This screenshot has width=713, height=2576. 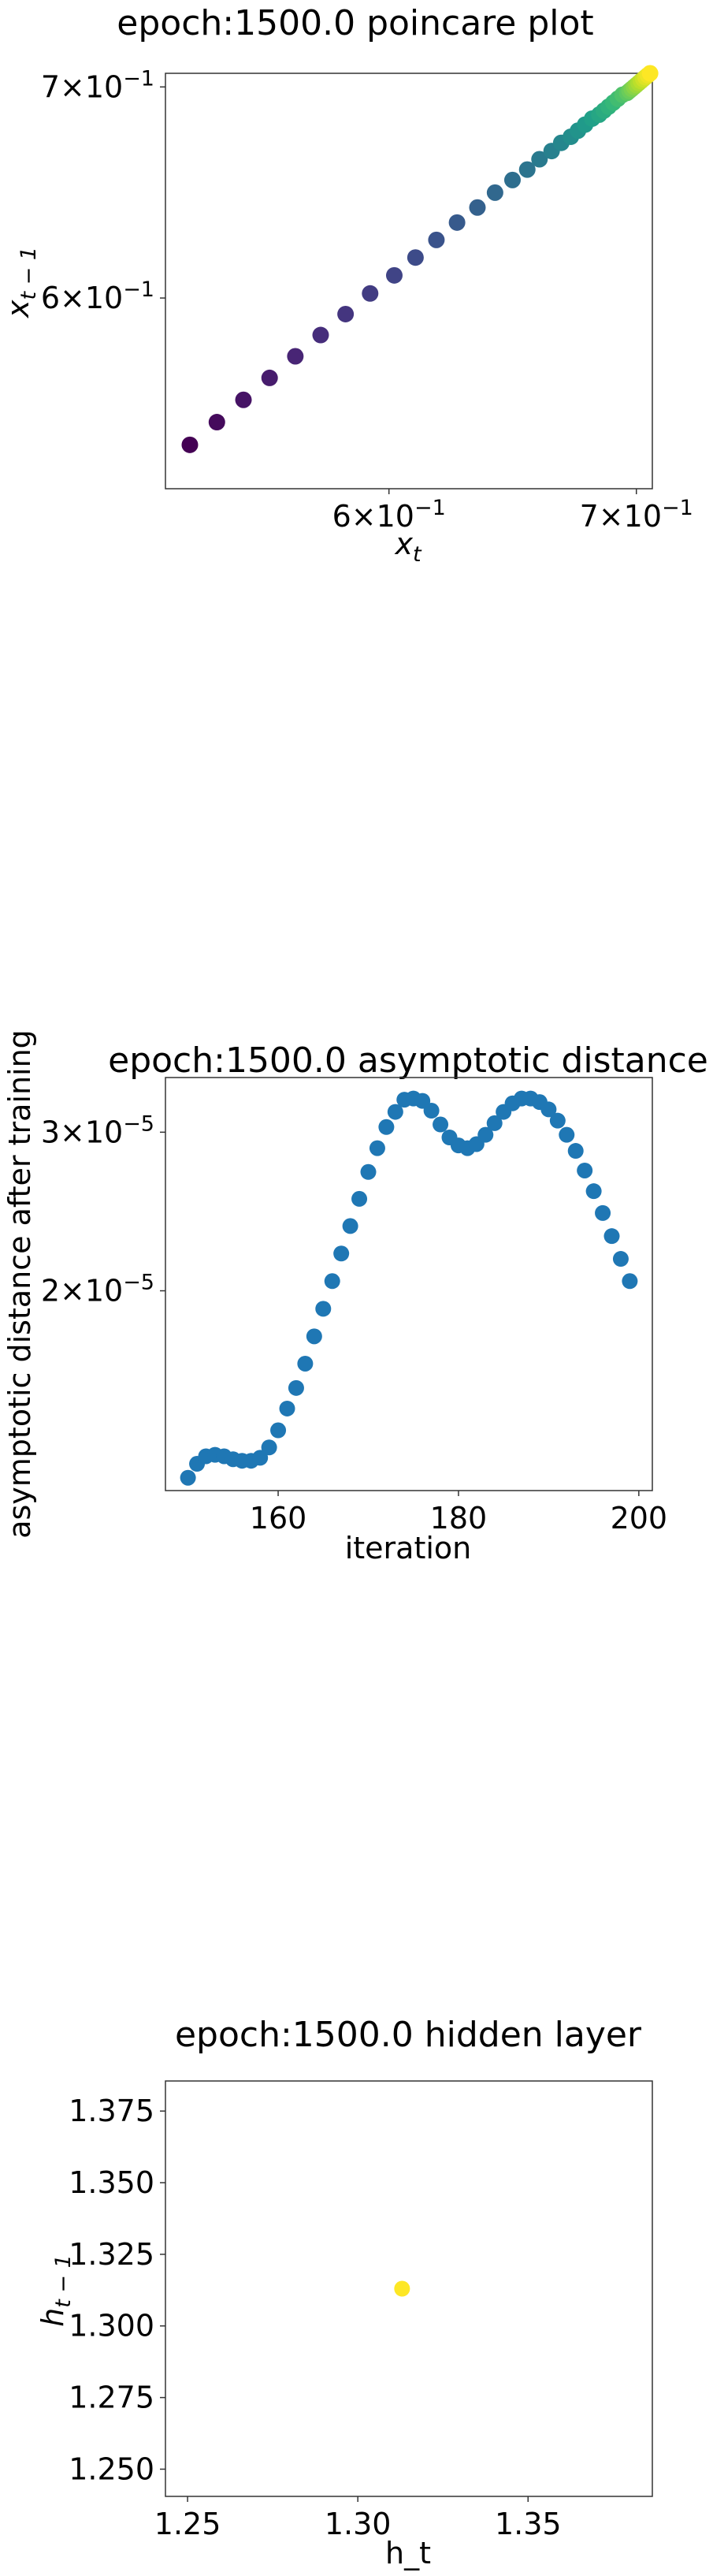 I want to click on poincare-plot-xlabel: xt, so click(x=408, y=547).